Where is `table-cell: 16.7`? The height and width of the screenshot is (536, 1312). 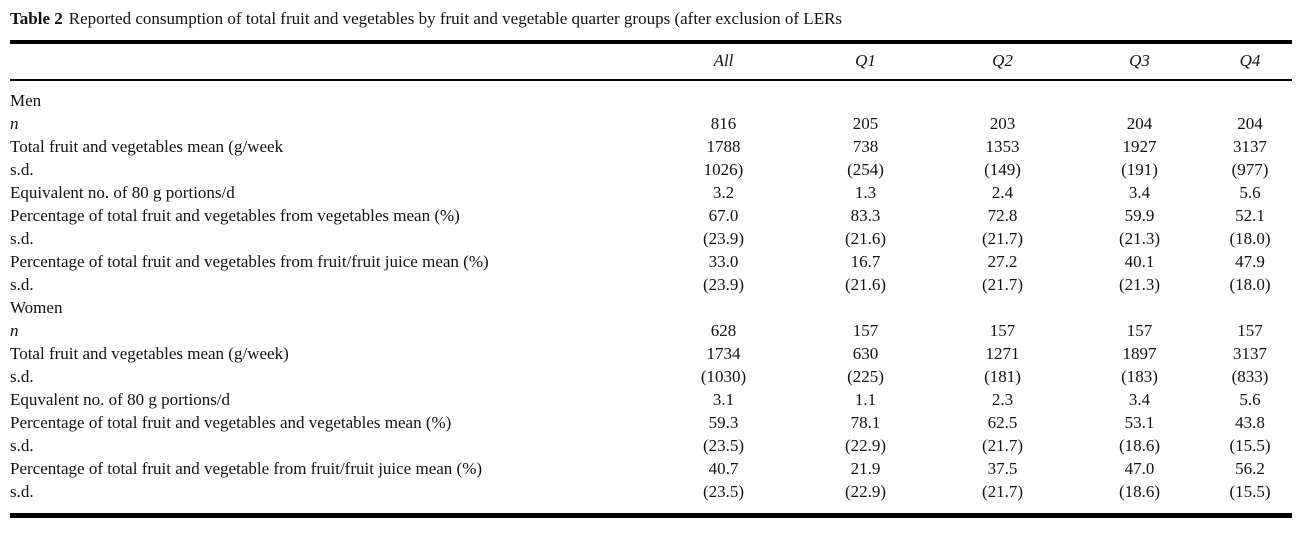 table-cell: 16.7 is located at coordinates (865, 261).